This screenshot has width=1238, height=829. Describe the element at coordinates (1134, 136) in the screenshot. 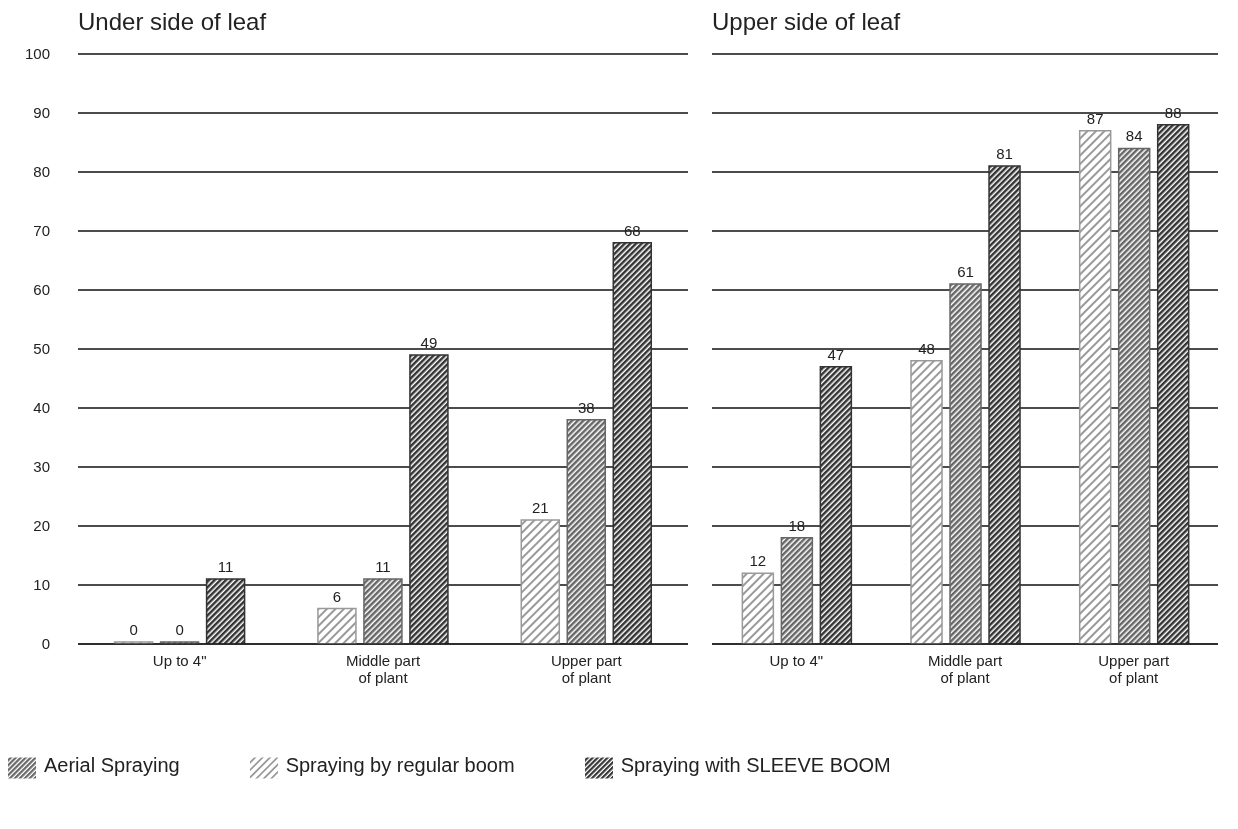

I see `data-label: 84` at that location.